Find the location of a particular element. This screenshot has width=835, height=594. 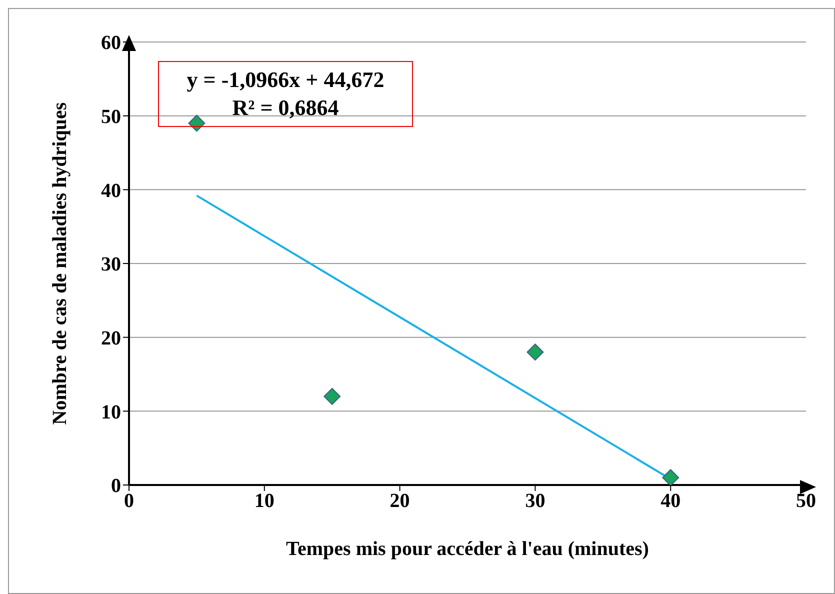

x-axis-title: Tempes mis pour accéder à l'eau (minutes) is located at coordinates (467, 549).